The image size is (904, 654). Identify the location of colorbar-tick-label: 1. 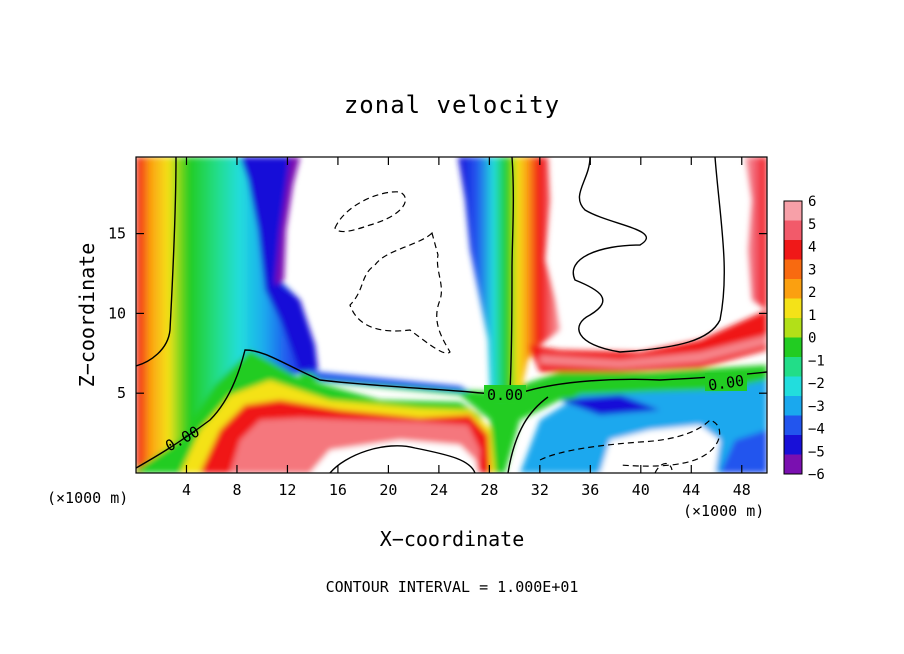
(812, 316).